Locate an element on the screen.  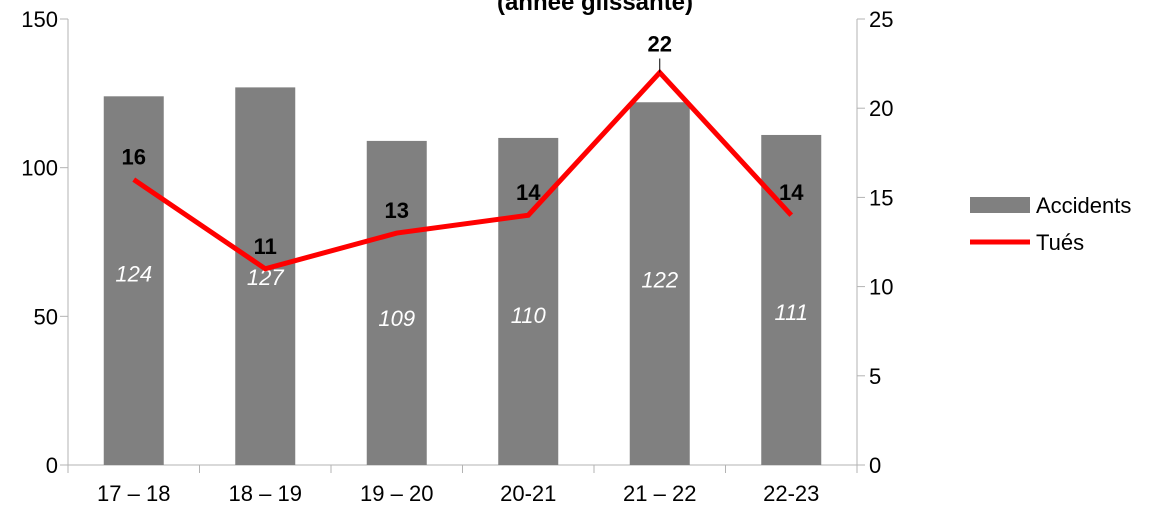
right-tick-label: 10 is located at coordinates (881, 287).